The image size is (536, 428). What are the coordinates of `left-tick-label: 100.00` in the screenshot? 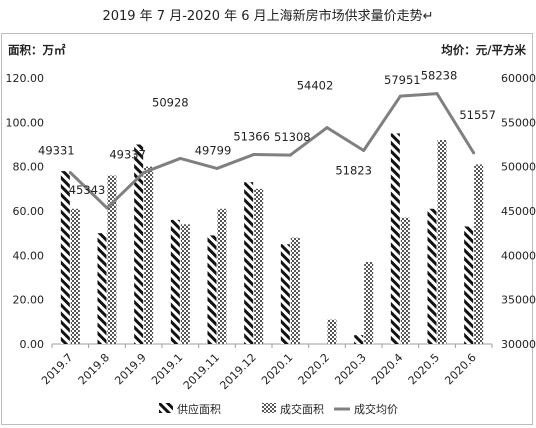 It's located at (25, 122).